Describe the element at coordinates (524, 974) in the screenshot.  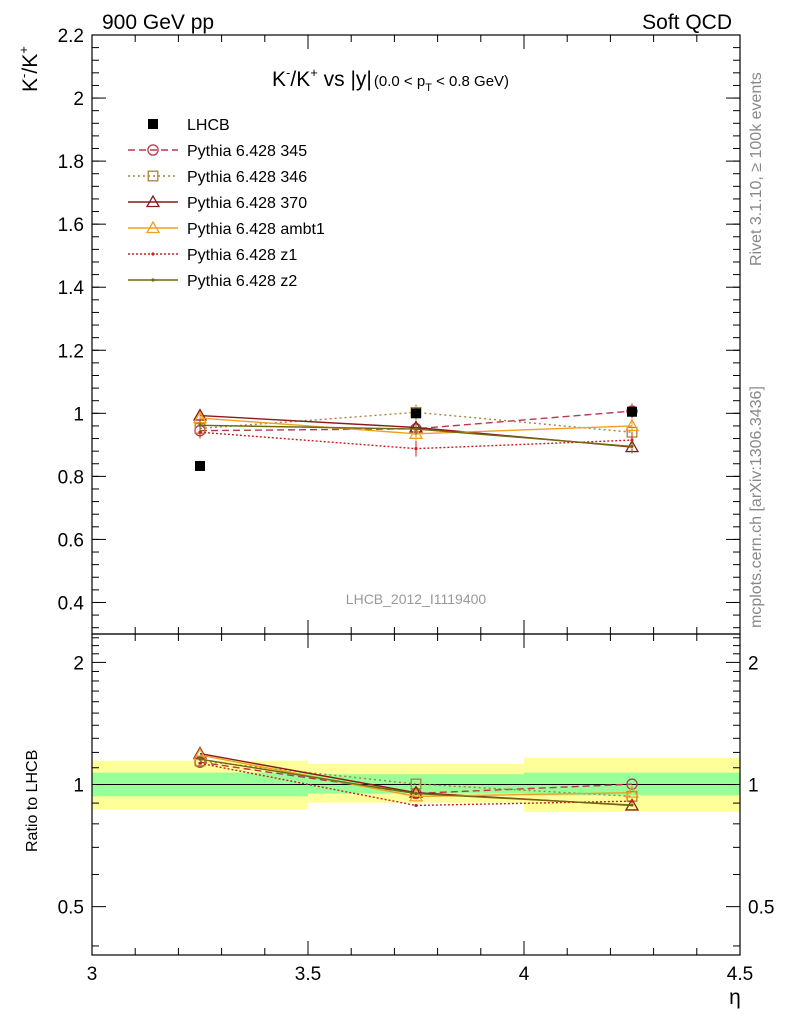
I see `x-tick-label: 4` at that location.